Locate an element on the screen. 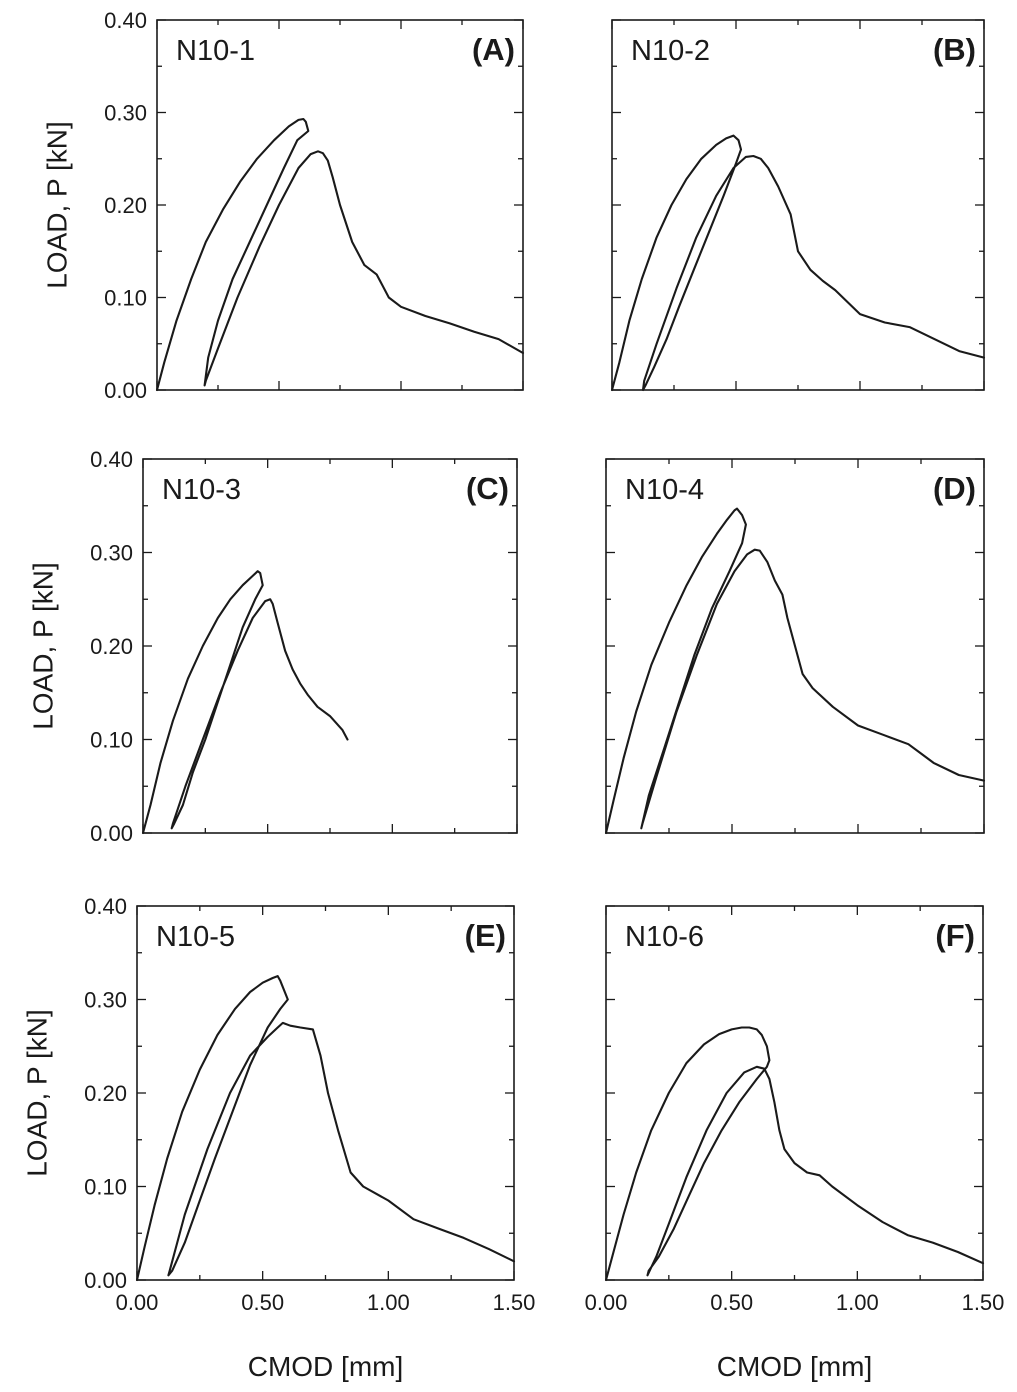  specimen-label: N10-3 is located at coordinates (201, 490).